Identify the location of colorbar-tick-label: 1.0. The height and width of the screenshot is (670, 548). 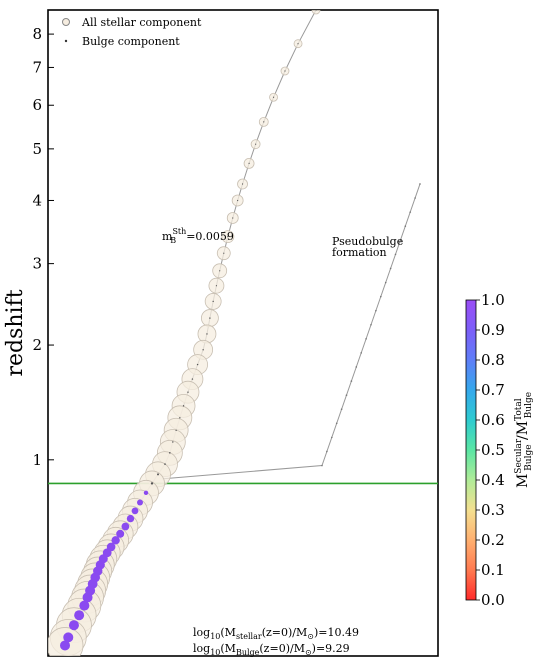
(493, 300).